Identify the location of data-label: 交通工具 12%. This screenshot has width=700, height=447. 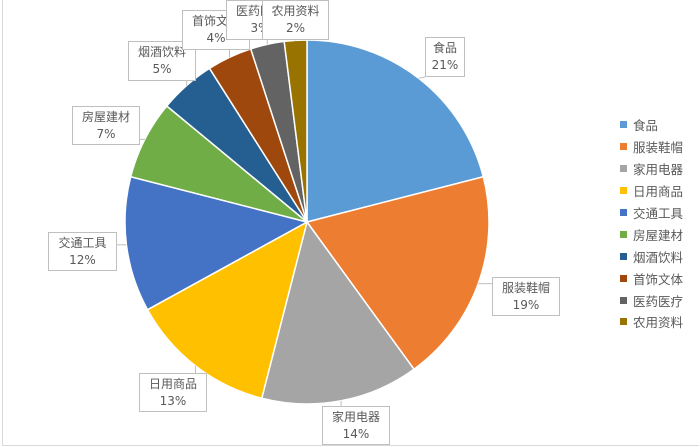
(82, 251).